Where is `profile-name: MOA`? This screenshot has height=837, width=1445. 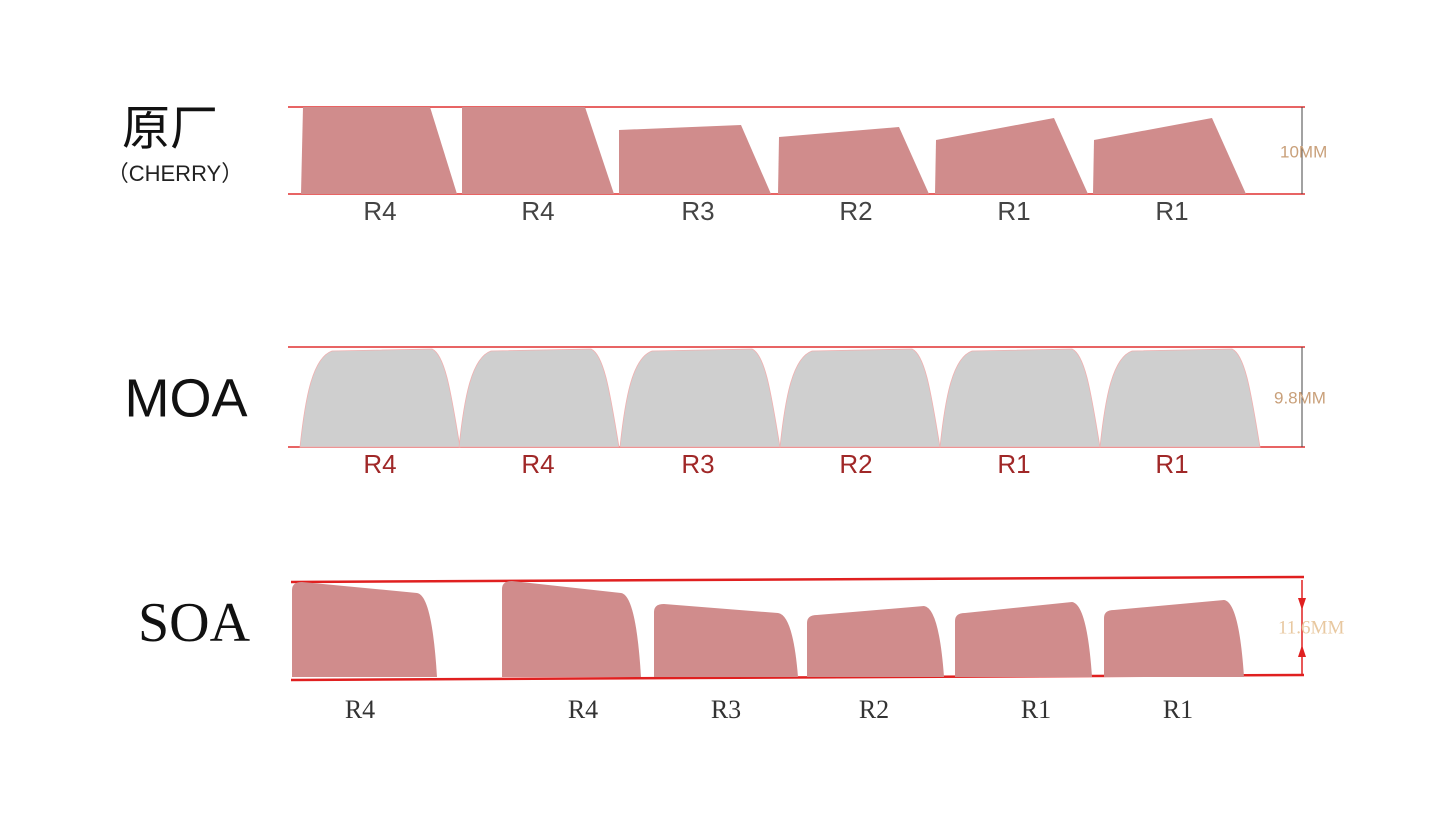 profile-name: MOA is located at coordinates (185, 398).